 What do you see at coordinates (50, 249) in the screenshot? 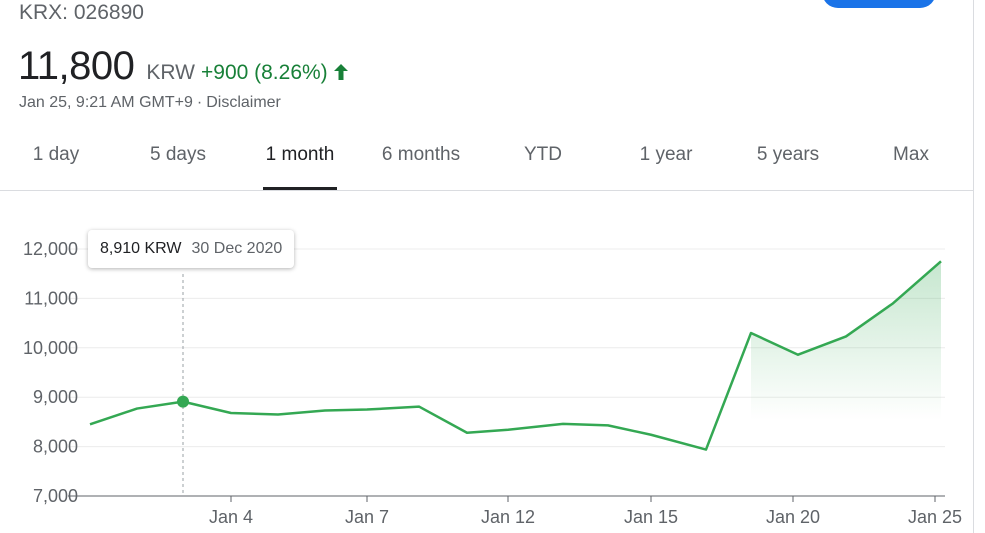
I see `y-tick-label: 12,000` at bounding box center [50, 249].